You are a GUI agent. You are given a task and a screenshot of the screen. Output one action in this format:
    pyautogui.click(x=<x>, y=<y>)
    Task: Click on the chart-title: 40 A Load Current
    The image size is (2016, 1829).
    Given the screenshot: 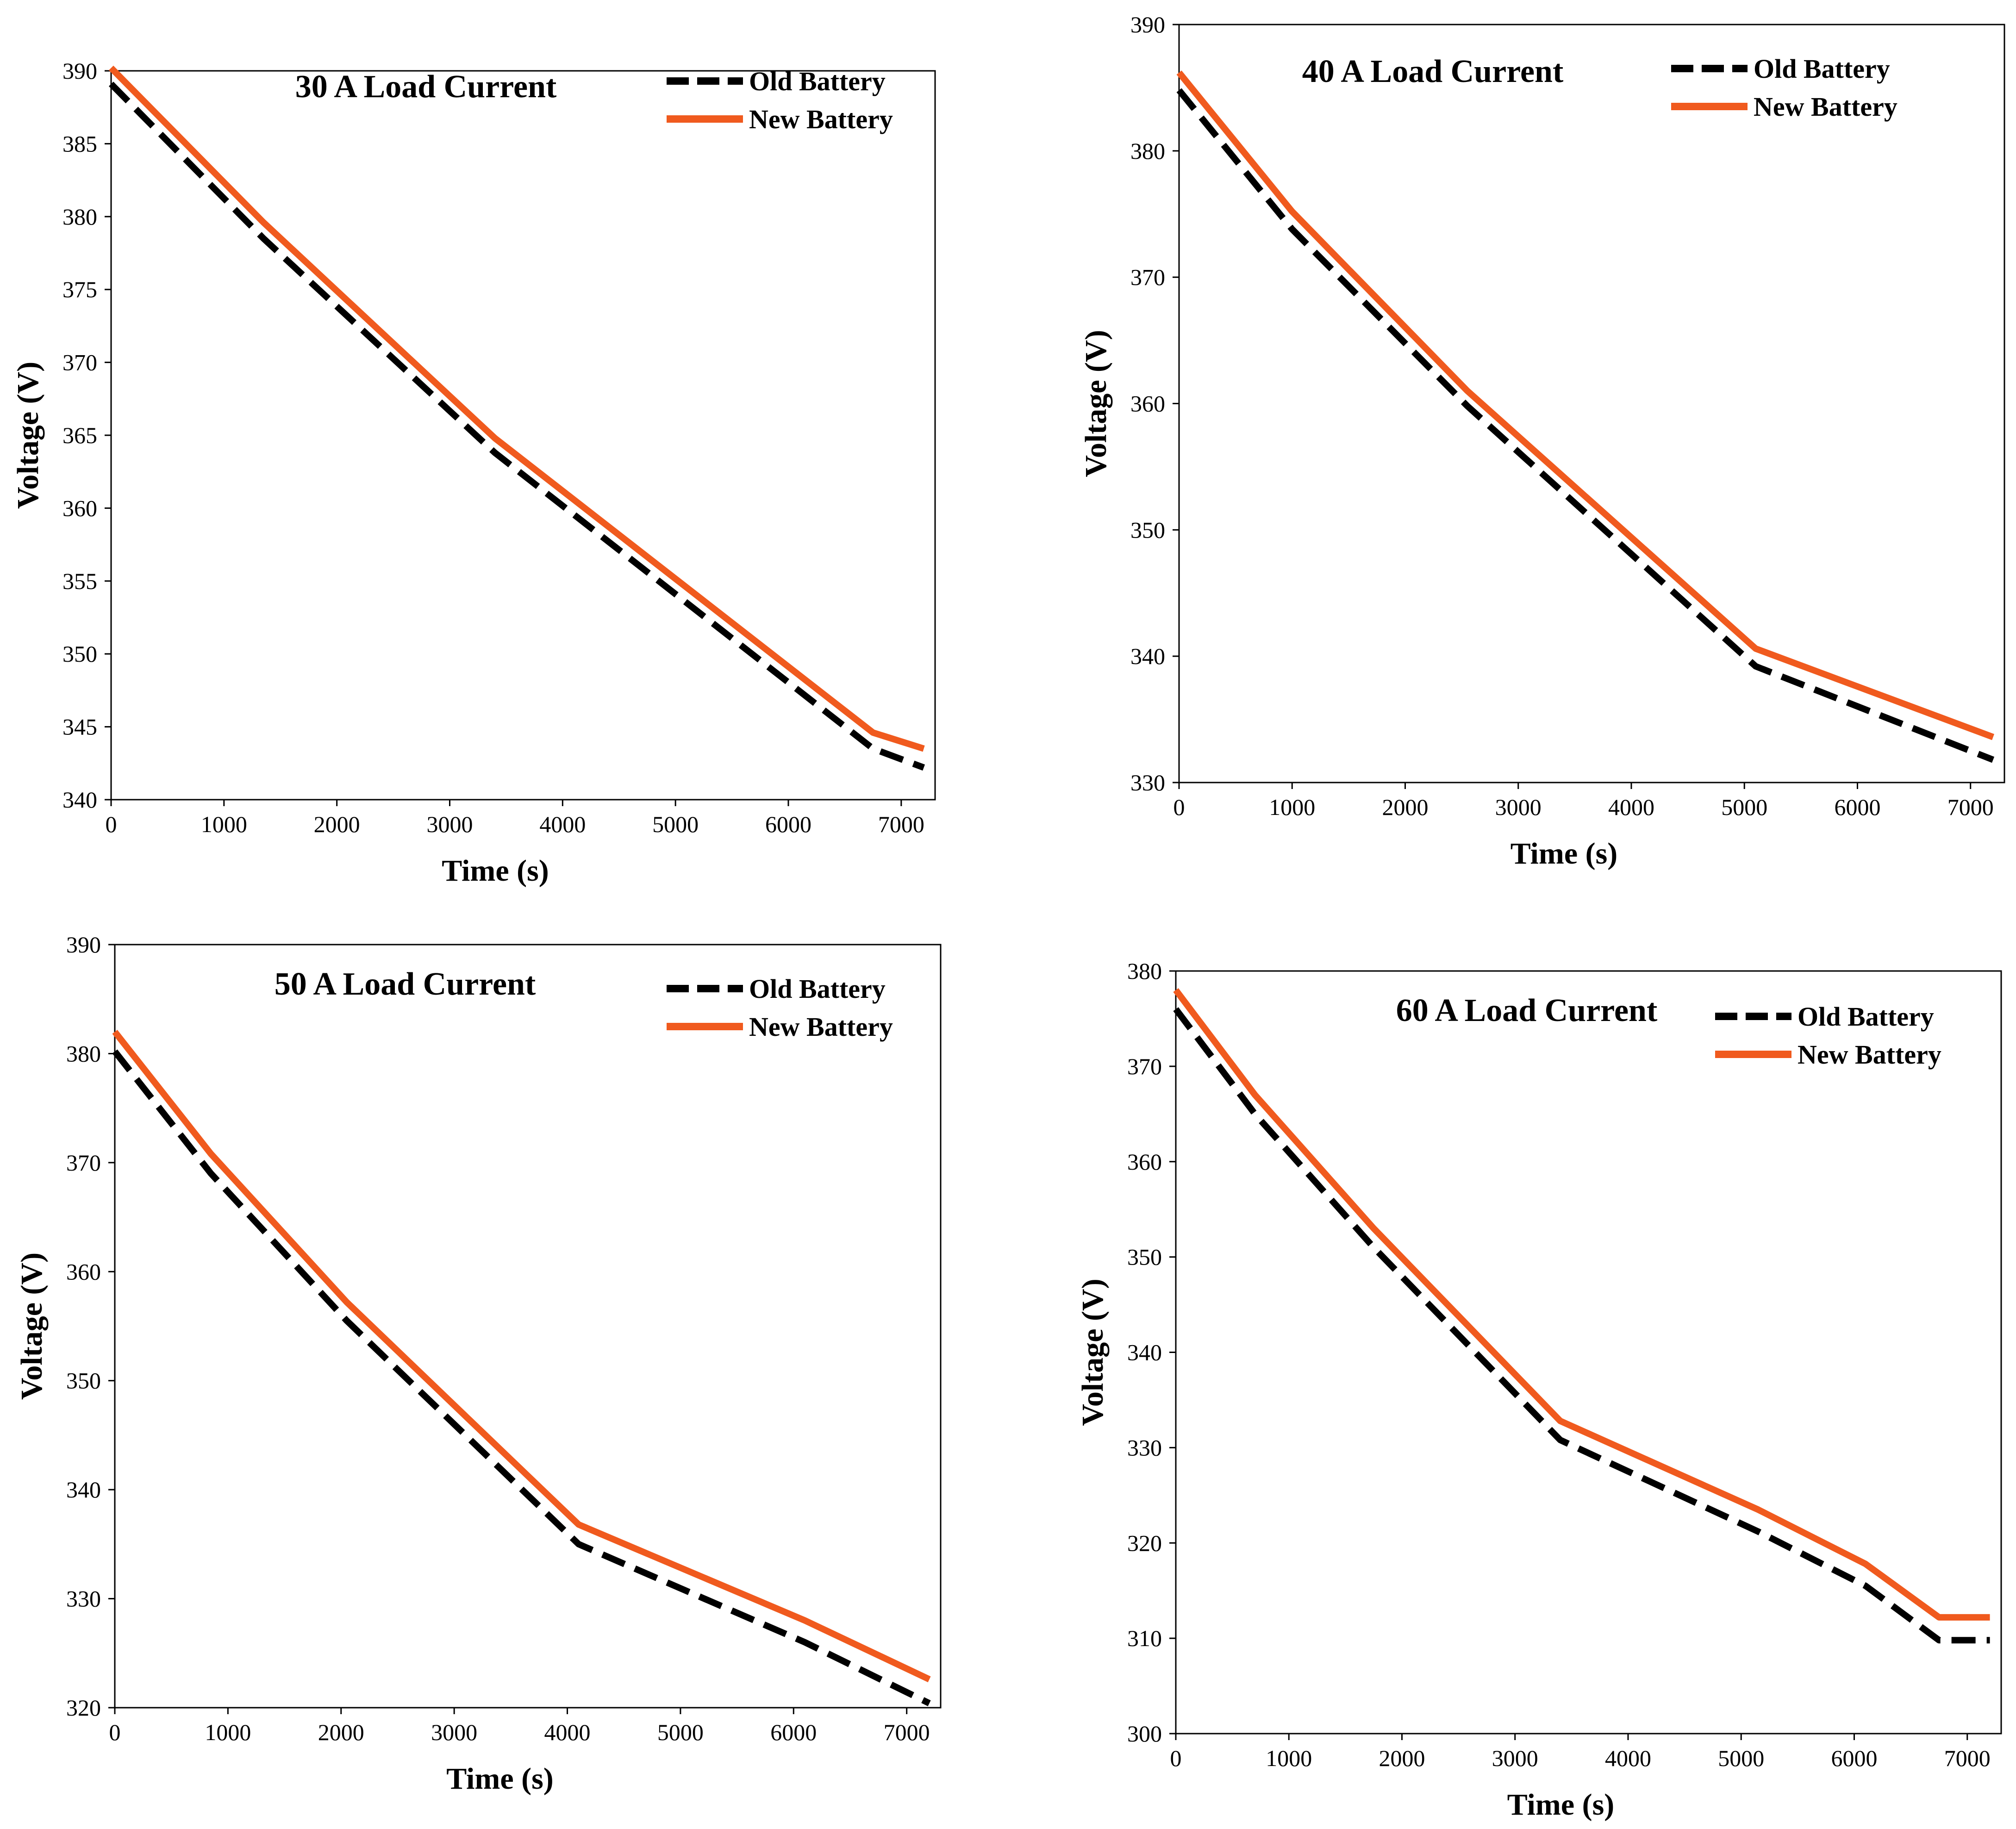 What is the action you would take?
    pyautogui.click(x=1433, y=71)
    